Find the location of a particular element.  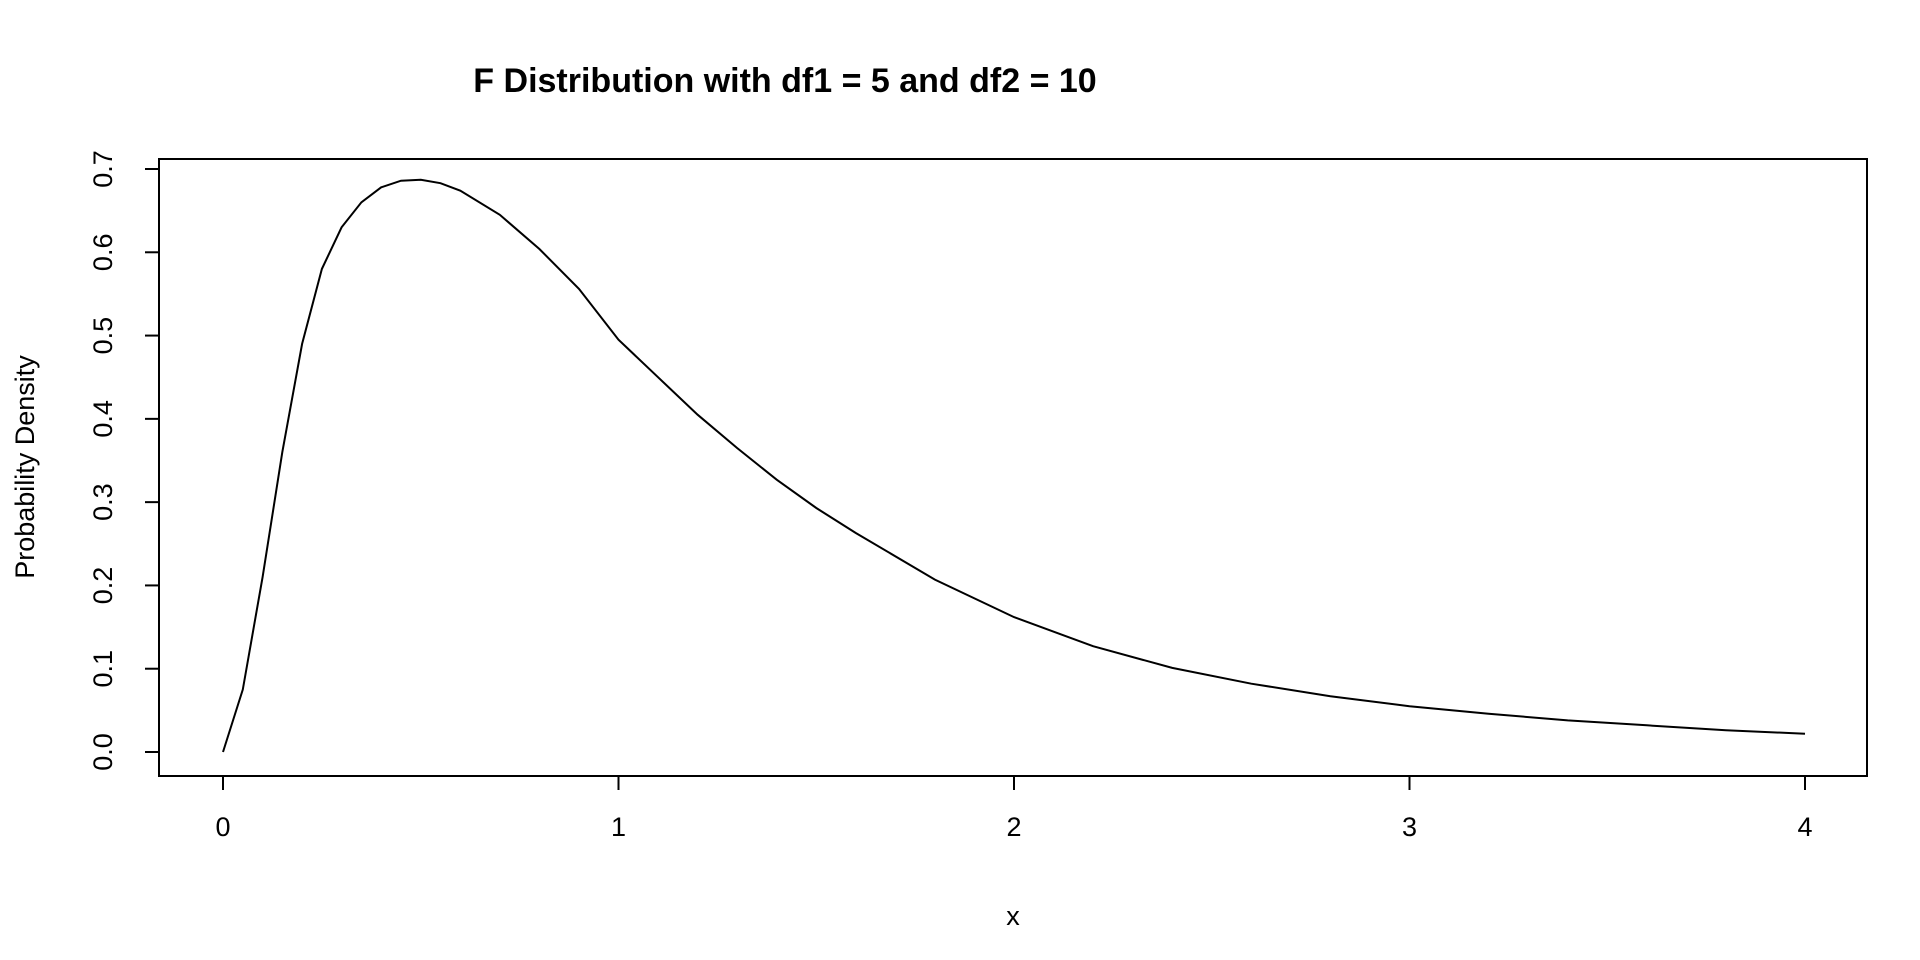

y-tick-label: 0.4 is located at coordinates (103, 419).